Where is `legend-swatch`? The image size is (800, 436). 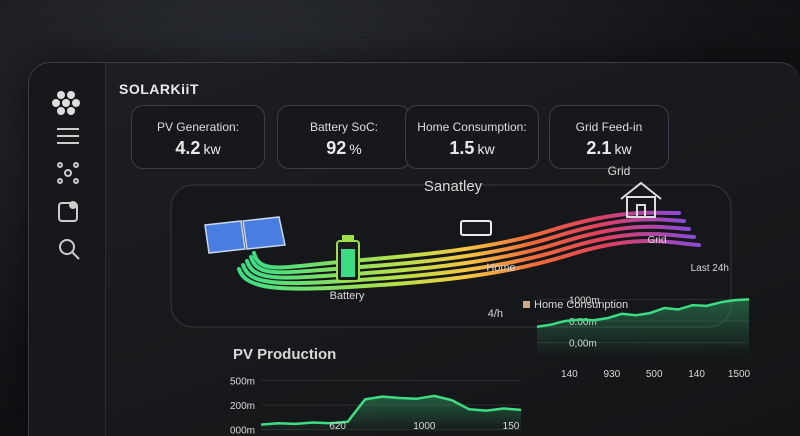 legend-swatch is located at coordinates (526, 304).